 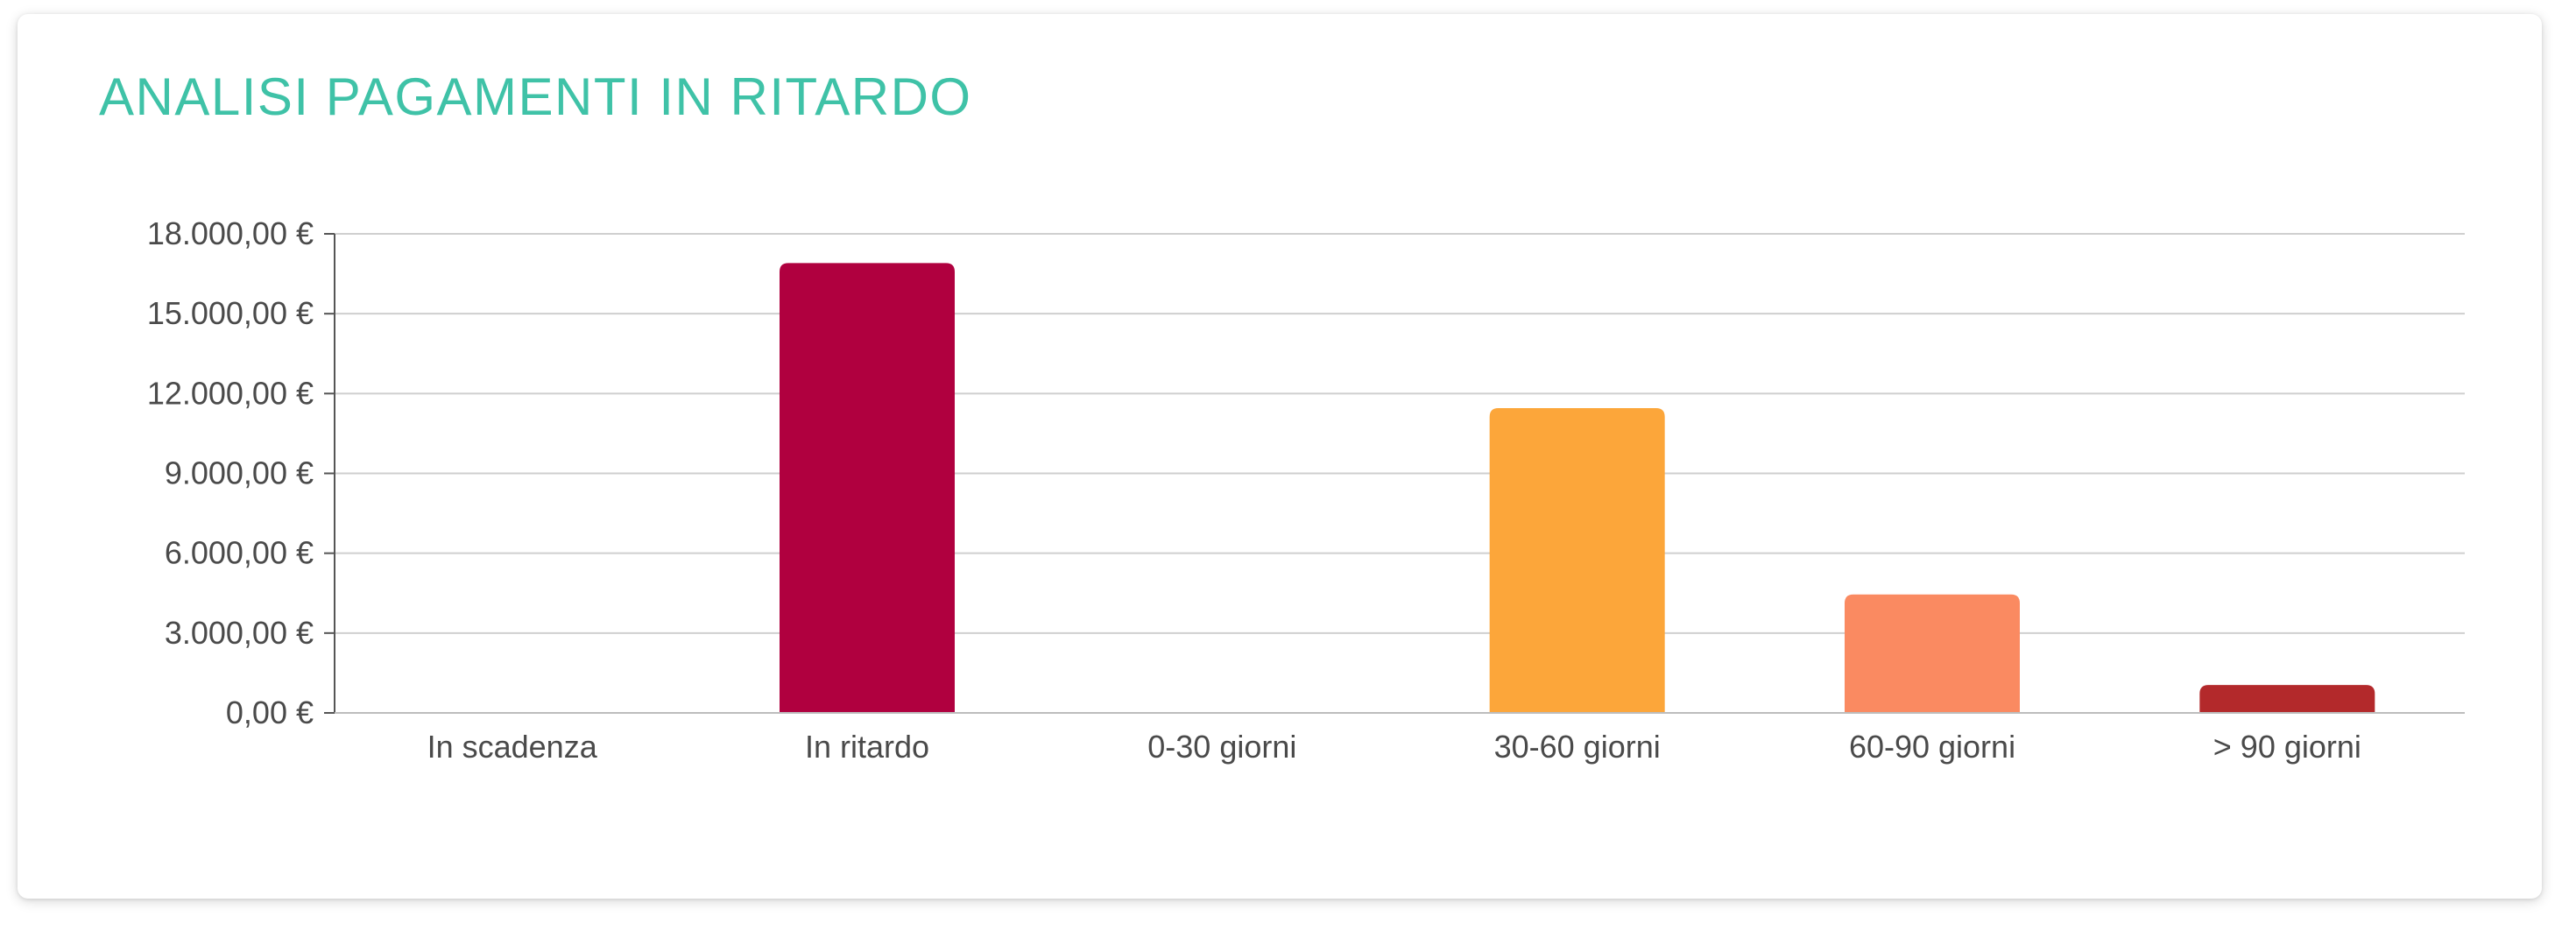 I want to click on x-category-label: In ritardo, so click(x=867, y=747).